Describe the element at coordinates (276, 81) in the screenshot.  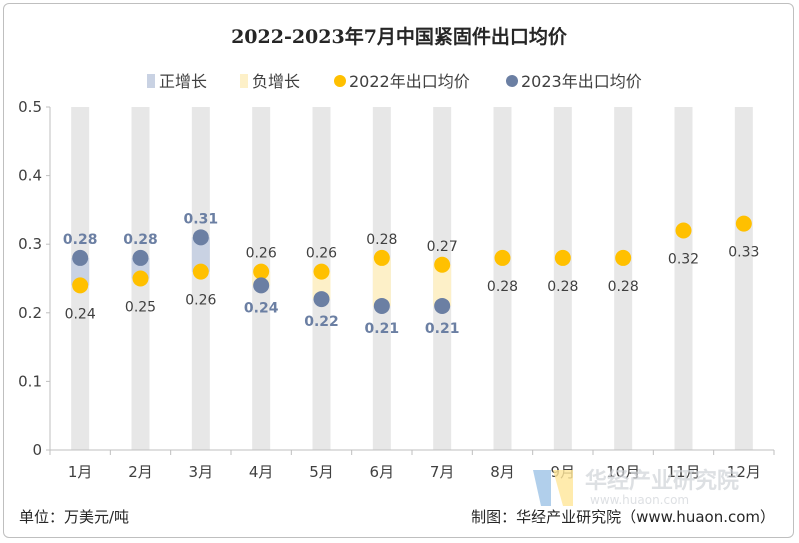
I see `legend-negative-label: 负增长` at that location.